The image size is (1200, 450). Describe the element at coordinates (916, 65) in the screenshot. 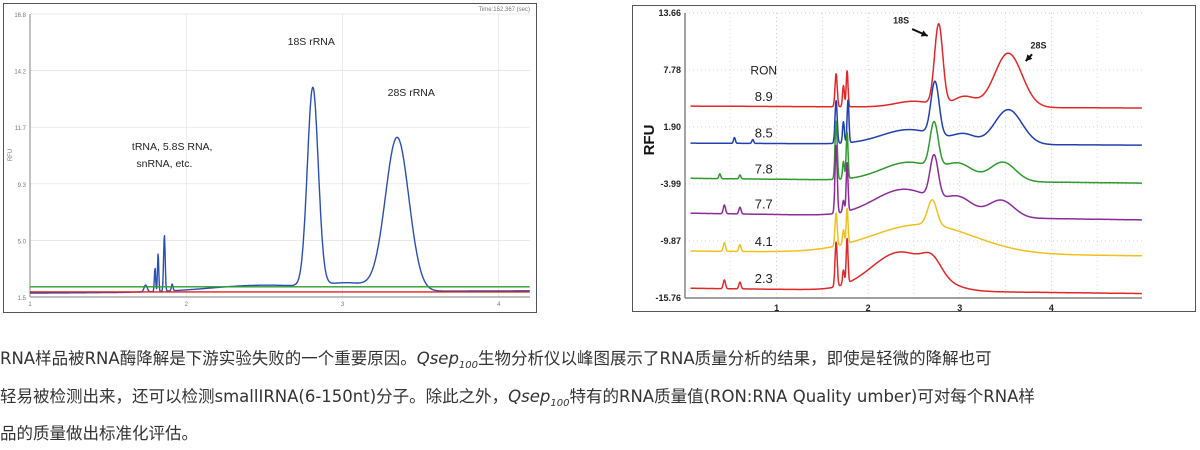

I see `series-line-8.9` at that location.